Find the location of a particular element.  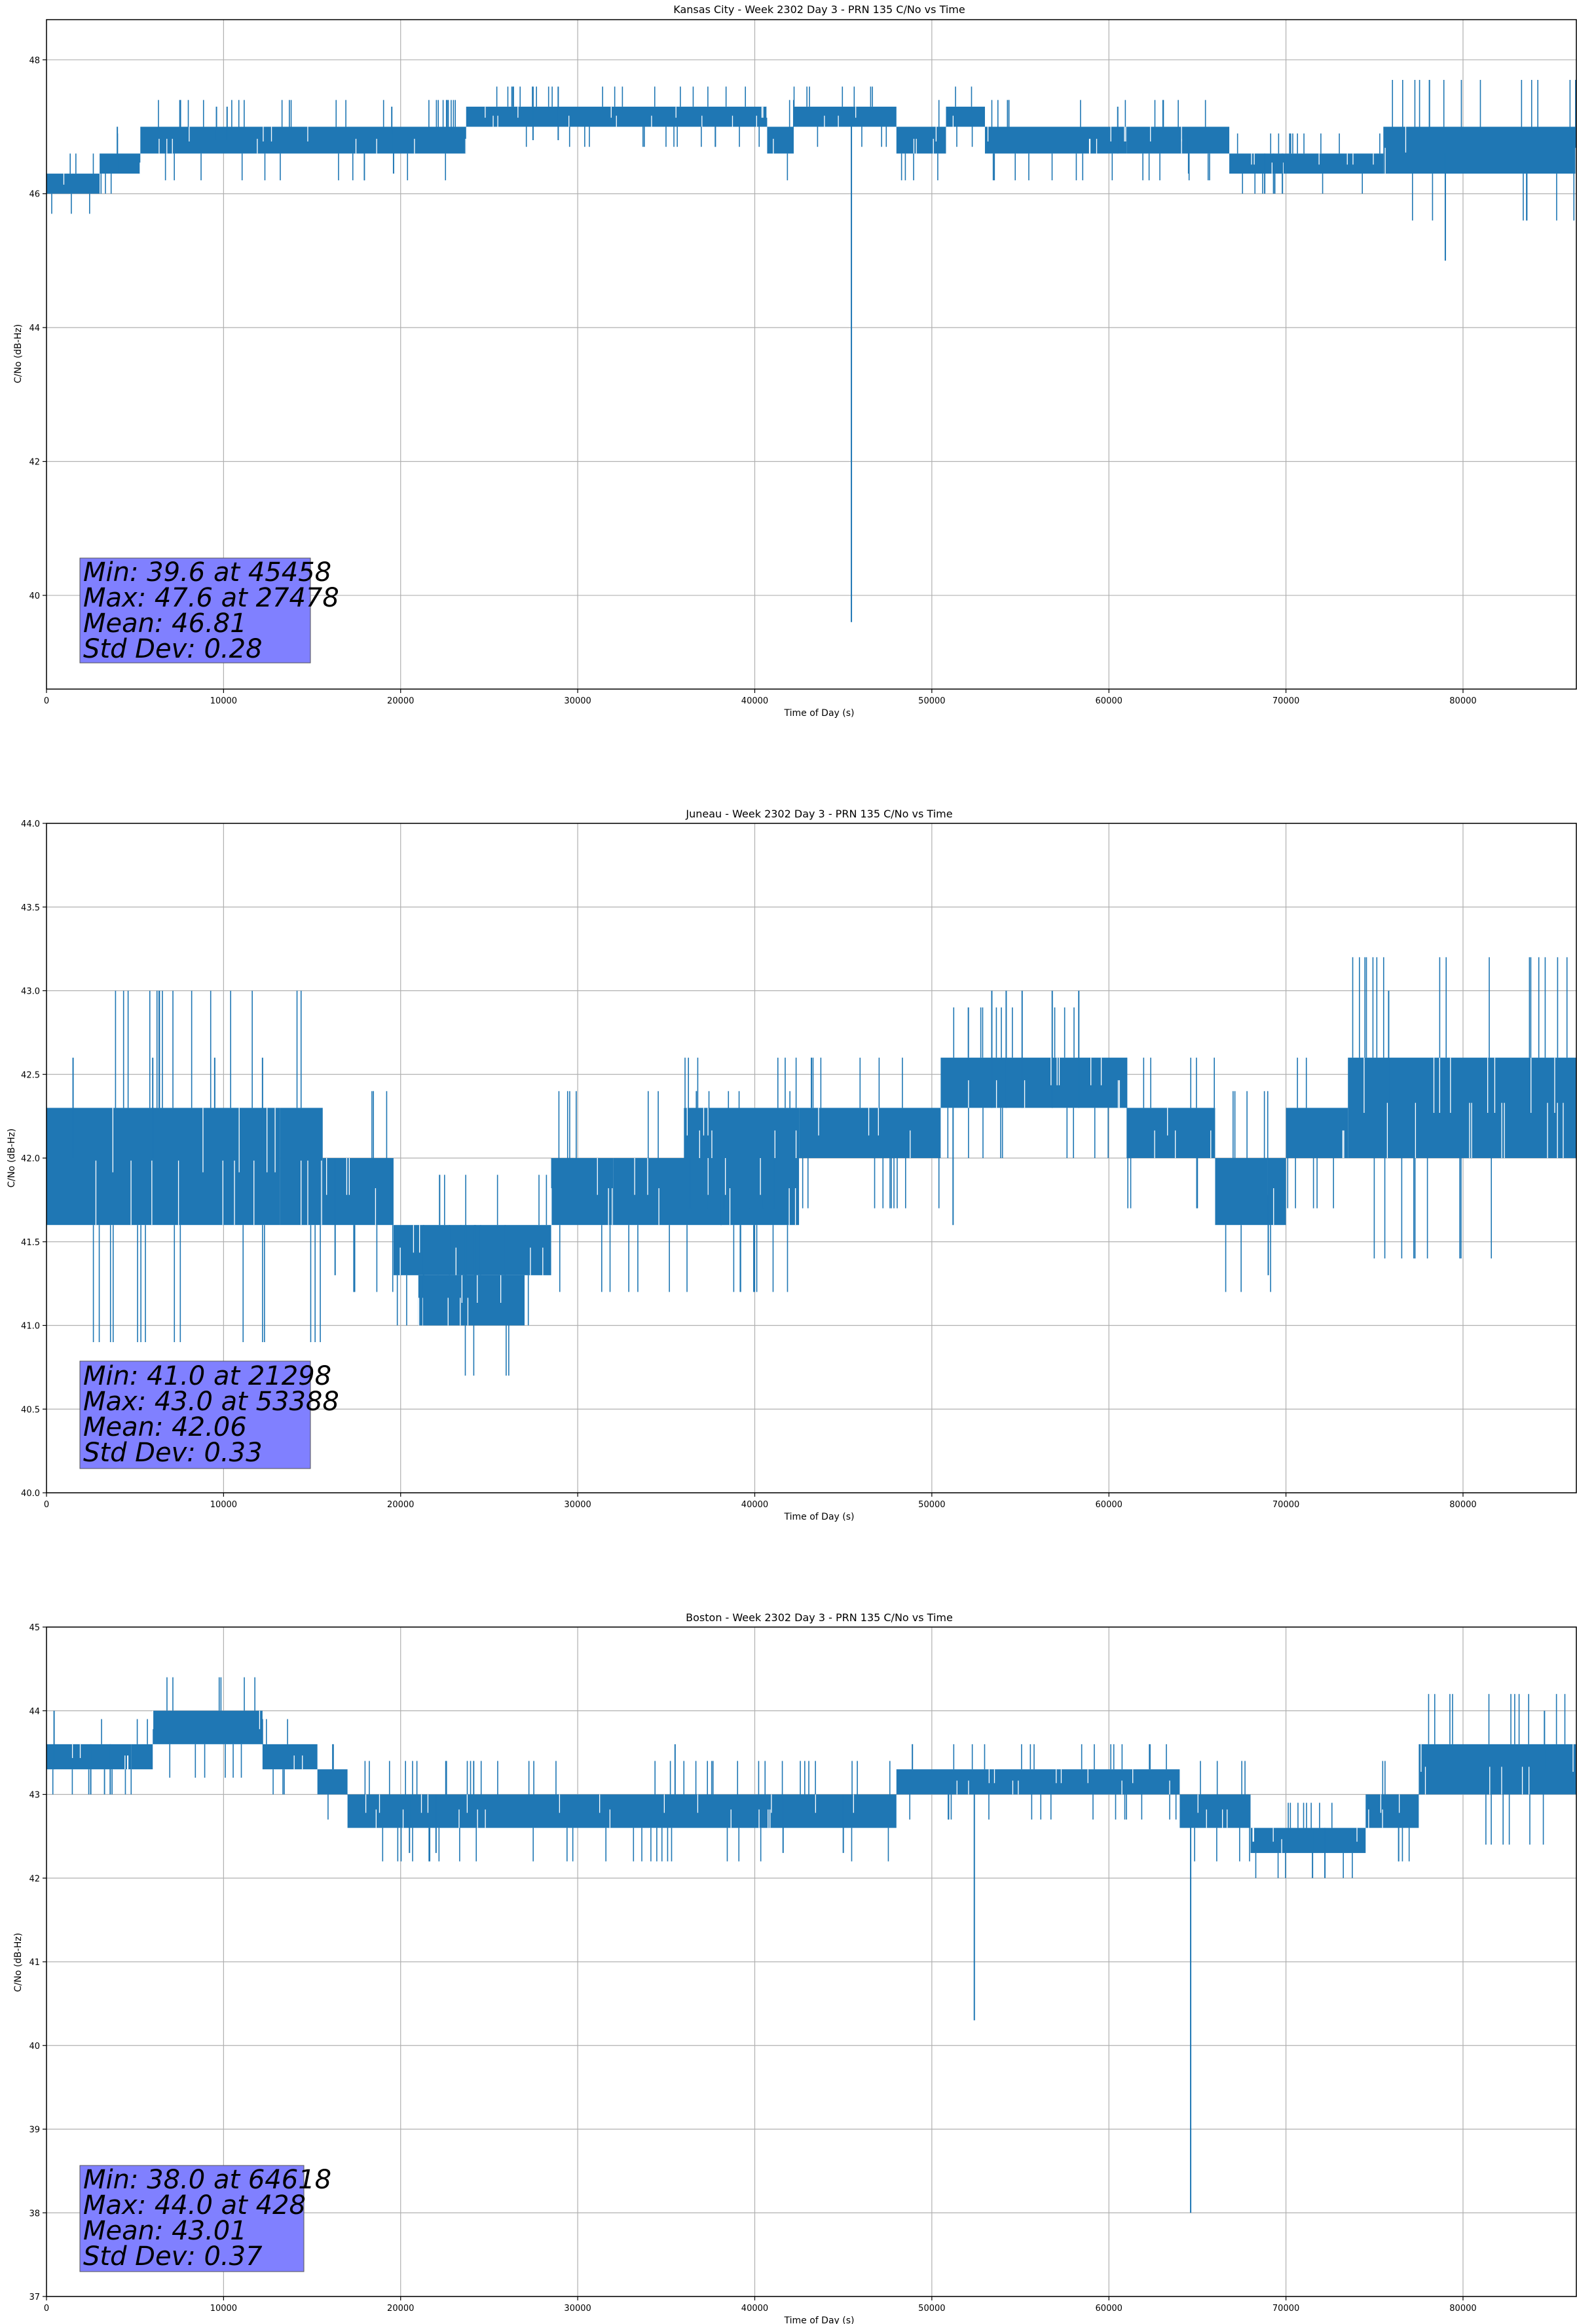

stats-mean: Mean: 46.81 is located at coordinates (165, 624).